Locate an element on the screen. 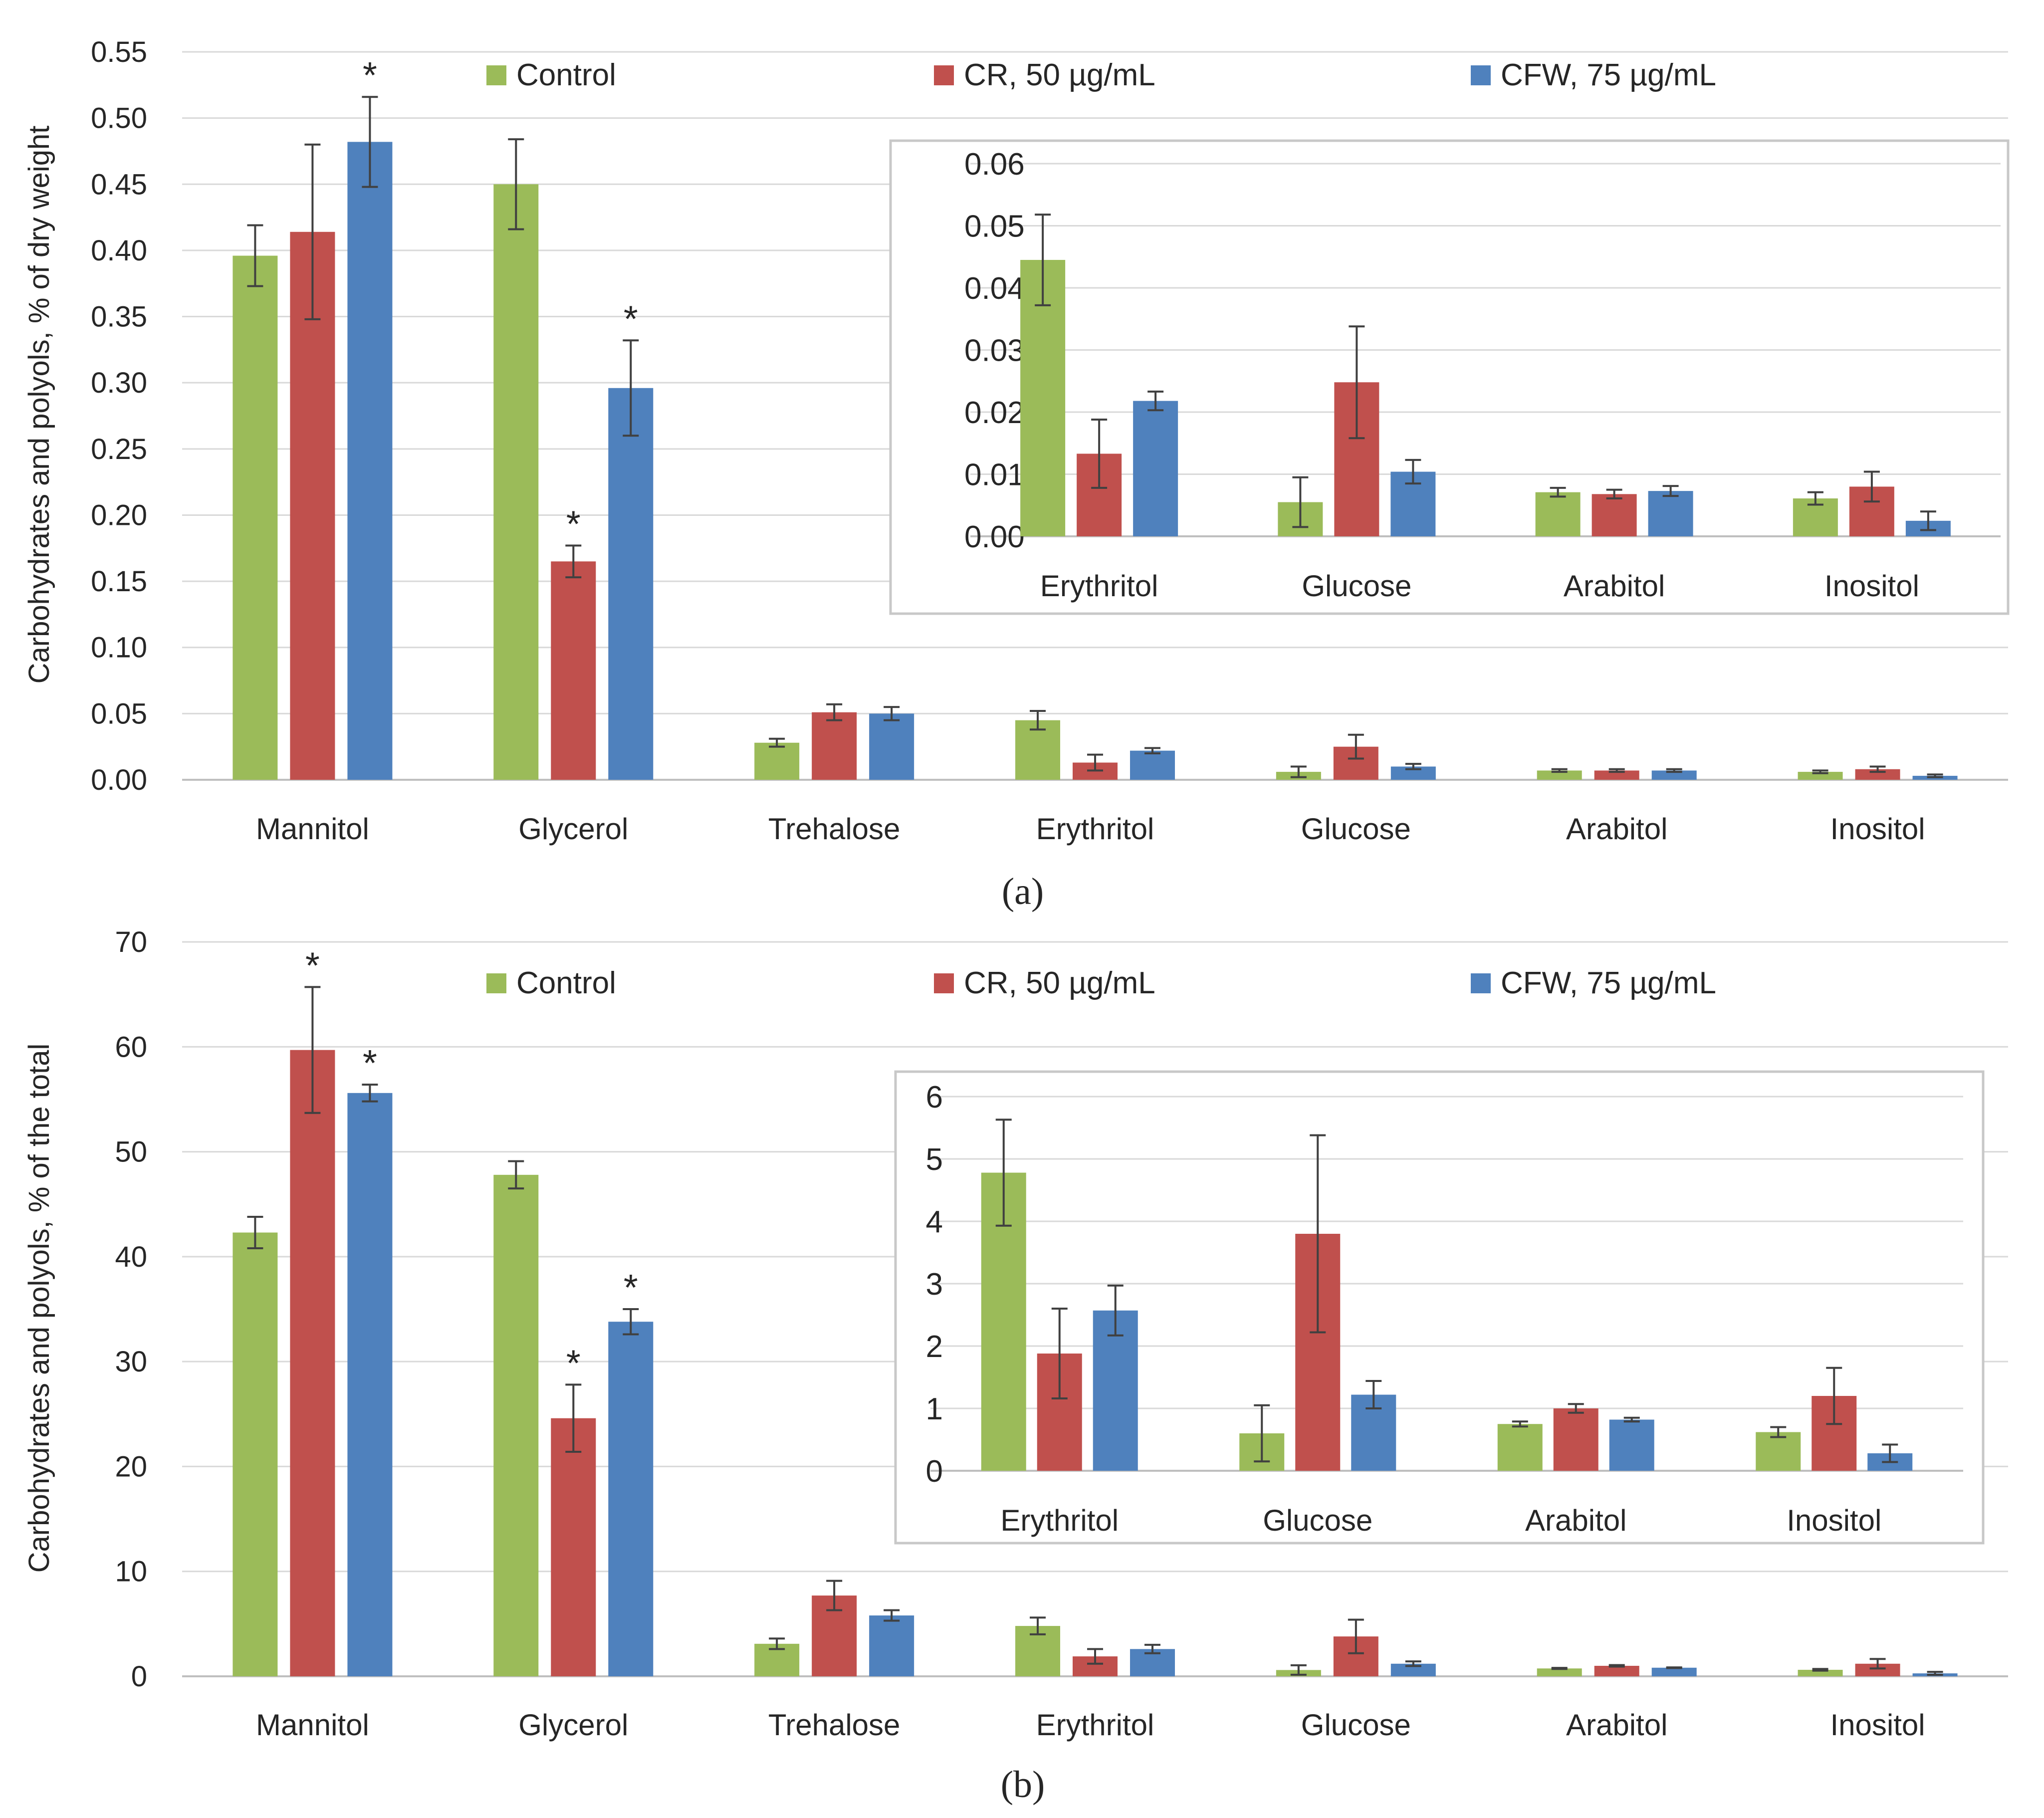 The width and height of the screenshot is (2044, 1818). x-tick-label: Glycerol is located at coordinates (573, 1725).